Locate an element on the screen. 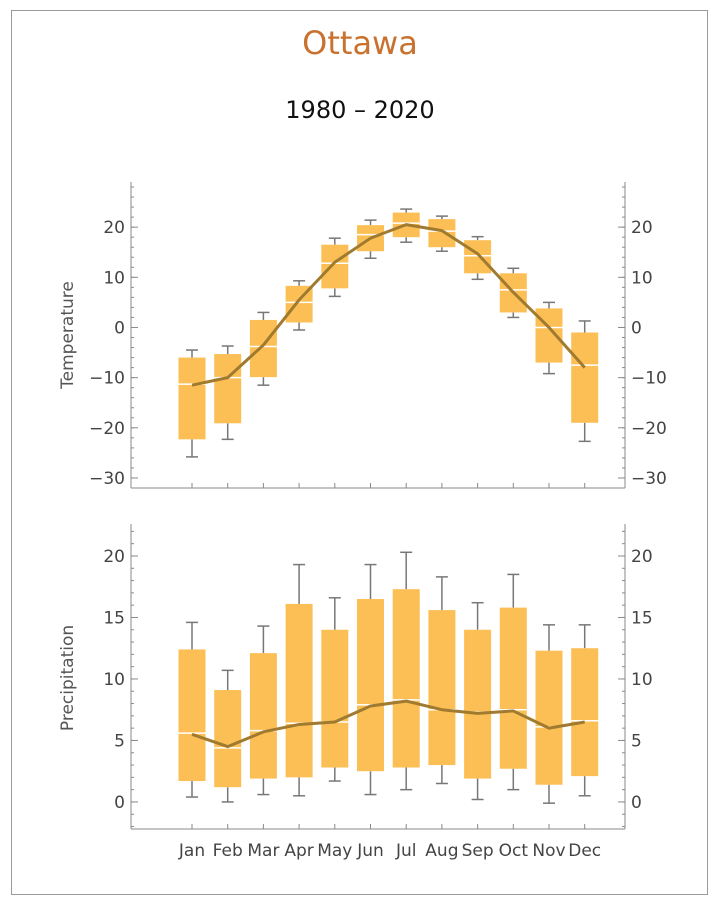 Image resolution: width=720 pixels, height=906 pixels. temp-ytick-label-right: 0 is located at coordinates (636, 328).